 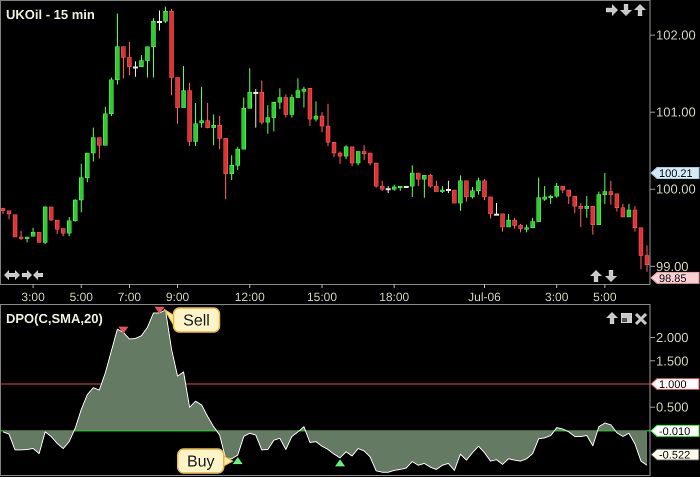 What do you see at coordinates (674, 432) in the screenshot?
I see `ref-line-label: -0.010` at bounding box center [674, 432].